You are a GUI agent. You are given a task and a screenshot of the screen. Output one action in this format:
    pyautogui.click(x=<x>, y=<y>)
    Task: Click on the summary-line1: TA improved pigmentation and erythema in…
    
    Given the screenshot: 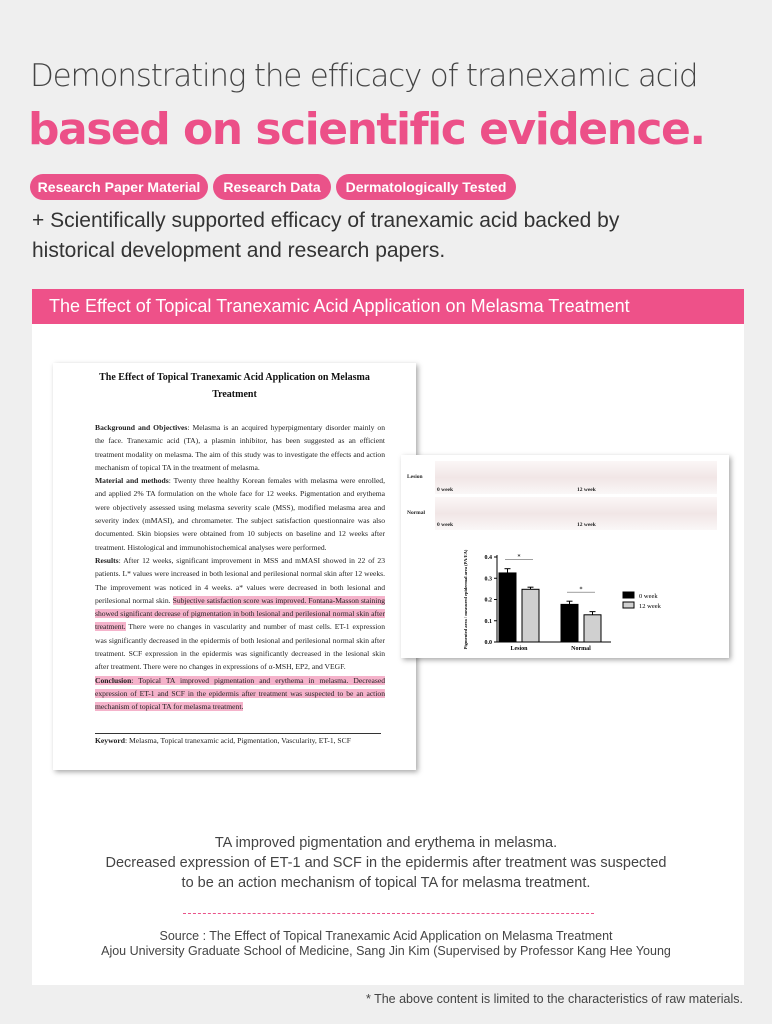 What is the action you would take?
    pyautogui.click(x=386, y=843)
    